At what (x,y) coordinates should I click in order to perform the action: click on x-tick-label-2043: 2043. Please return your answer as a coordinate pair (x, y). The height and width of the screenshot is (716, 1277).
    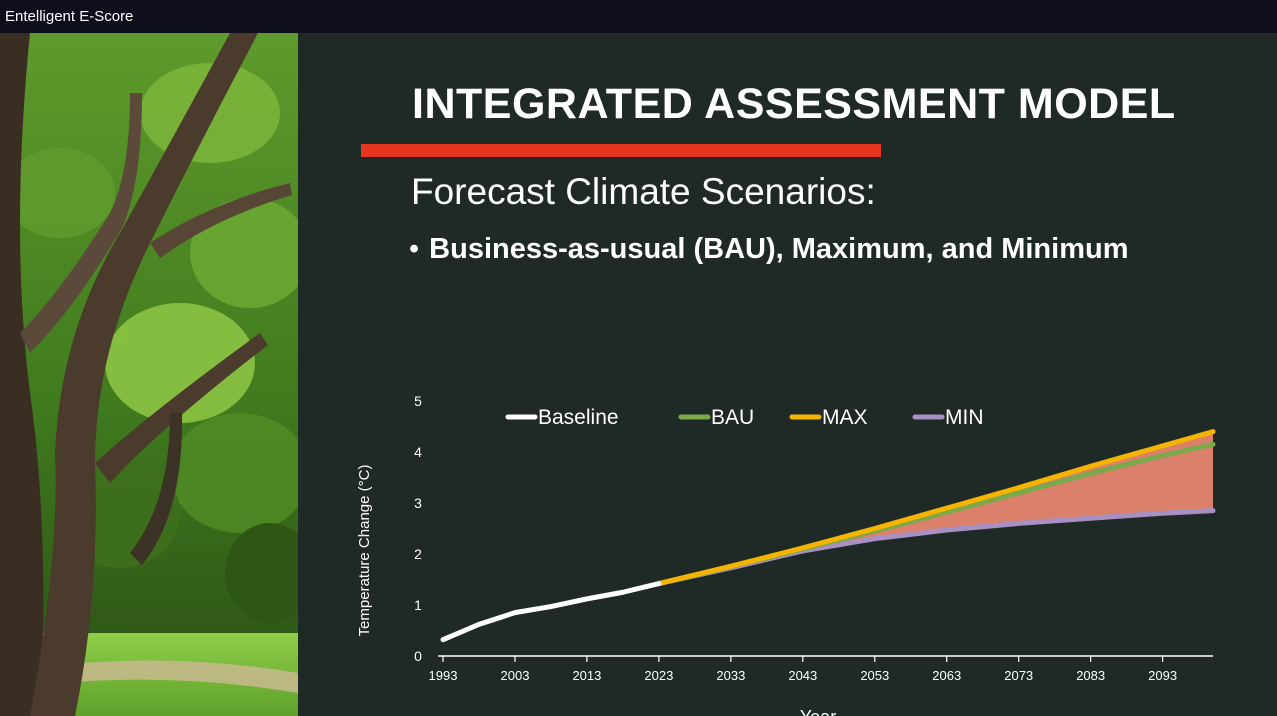
    Looking at the image, I should click on (802, 675).